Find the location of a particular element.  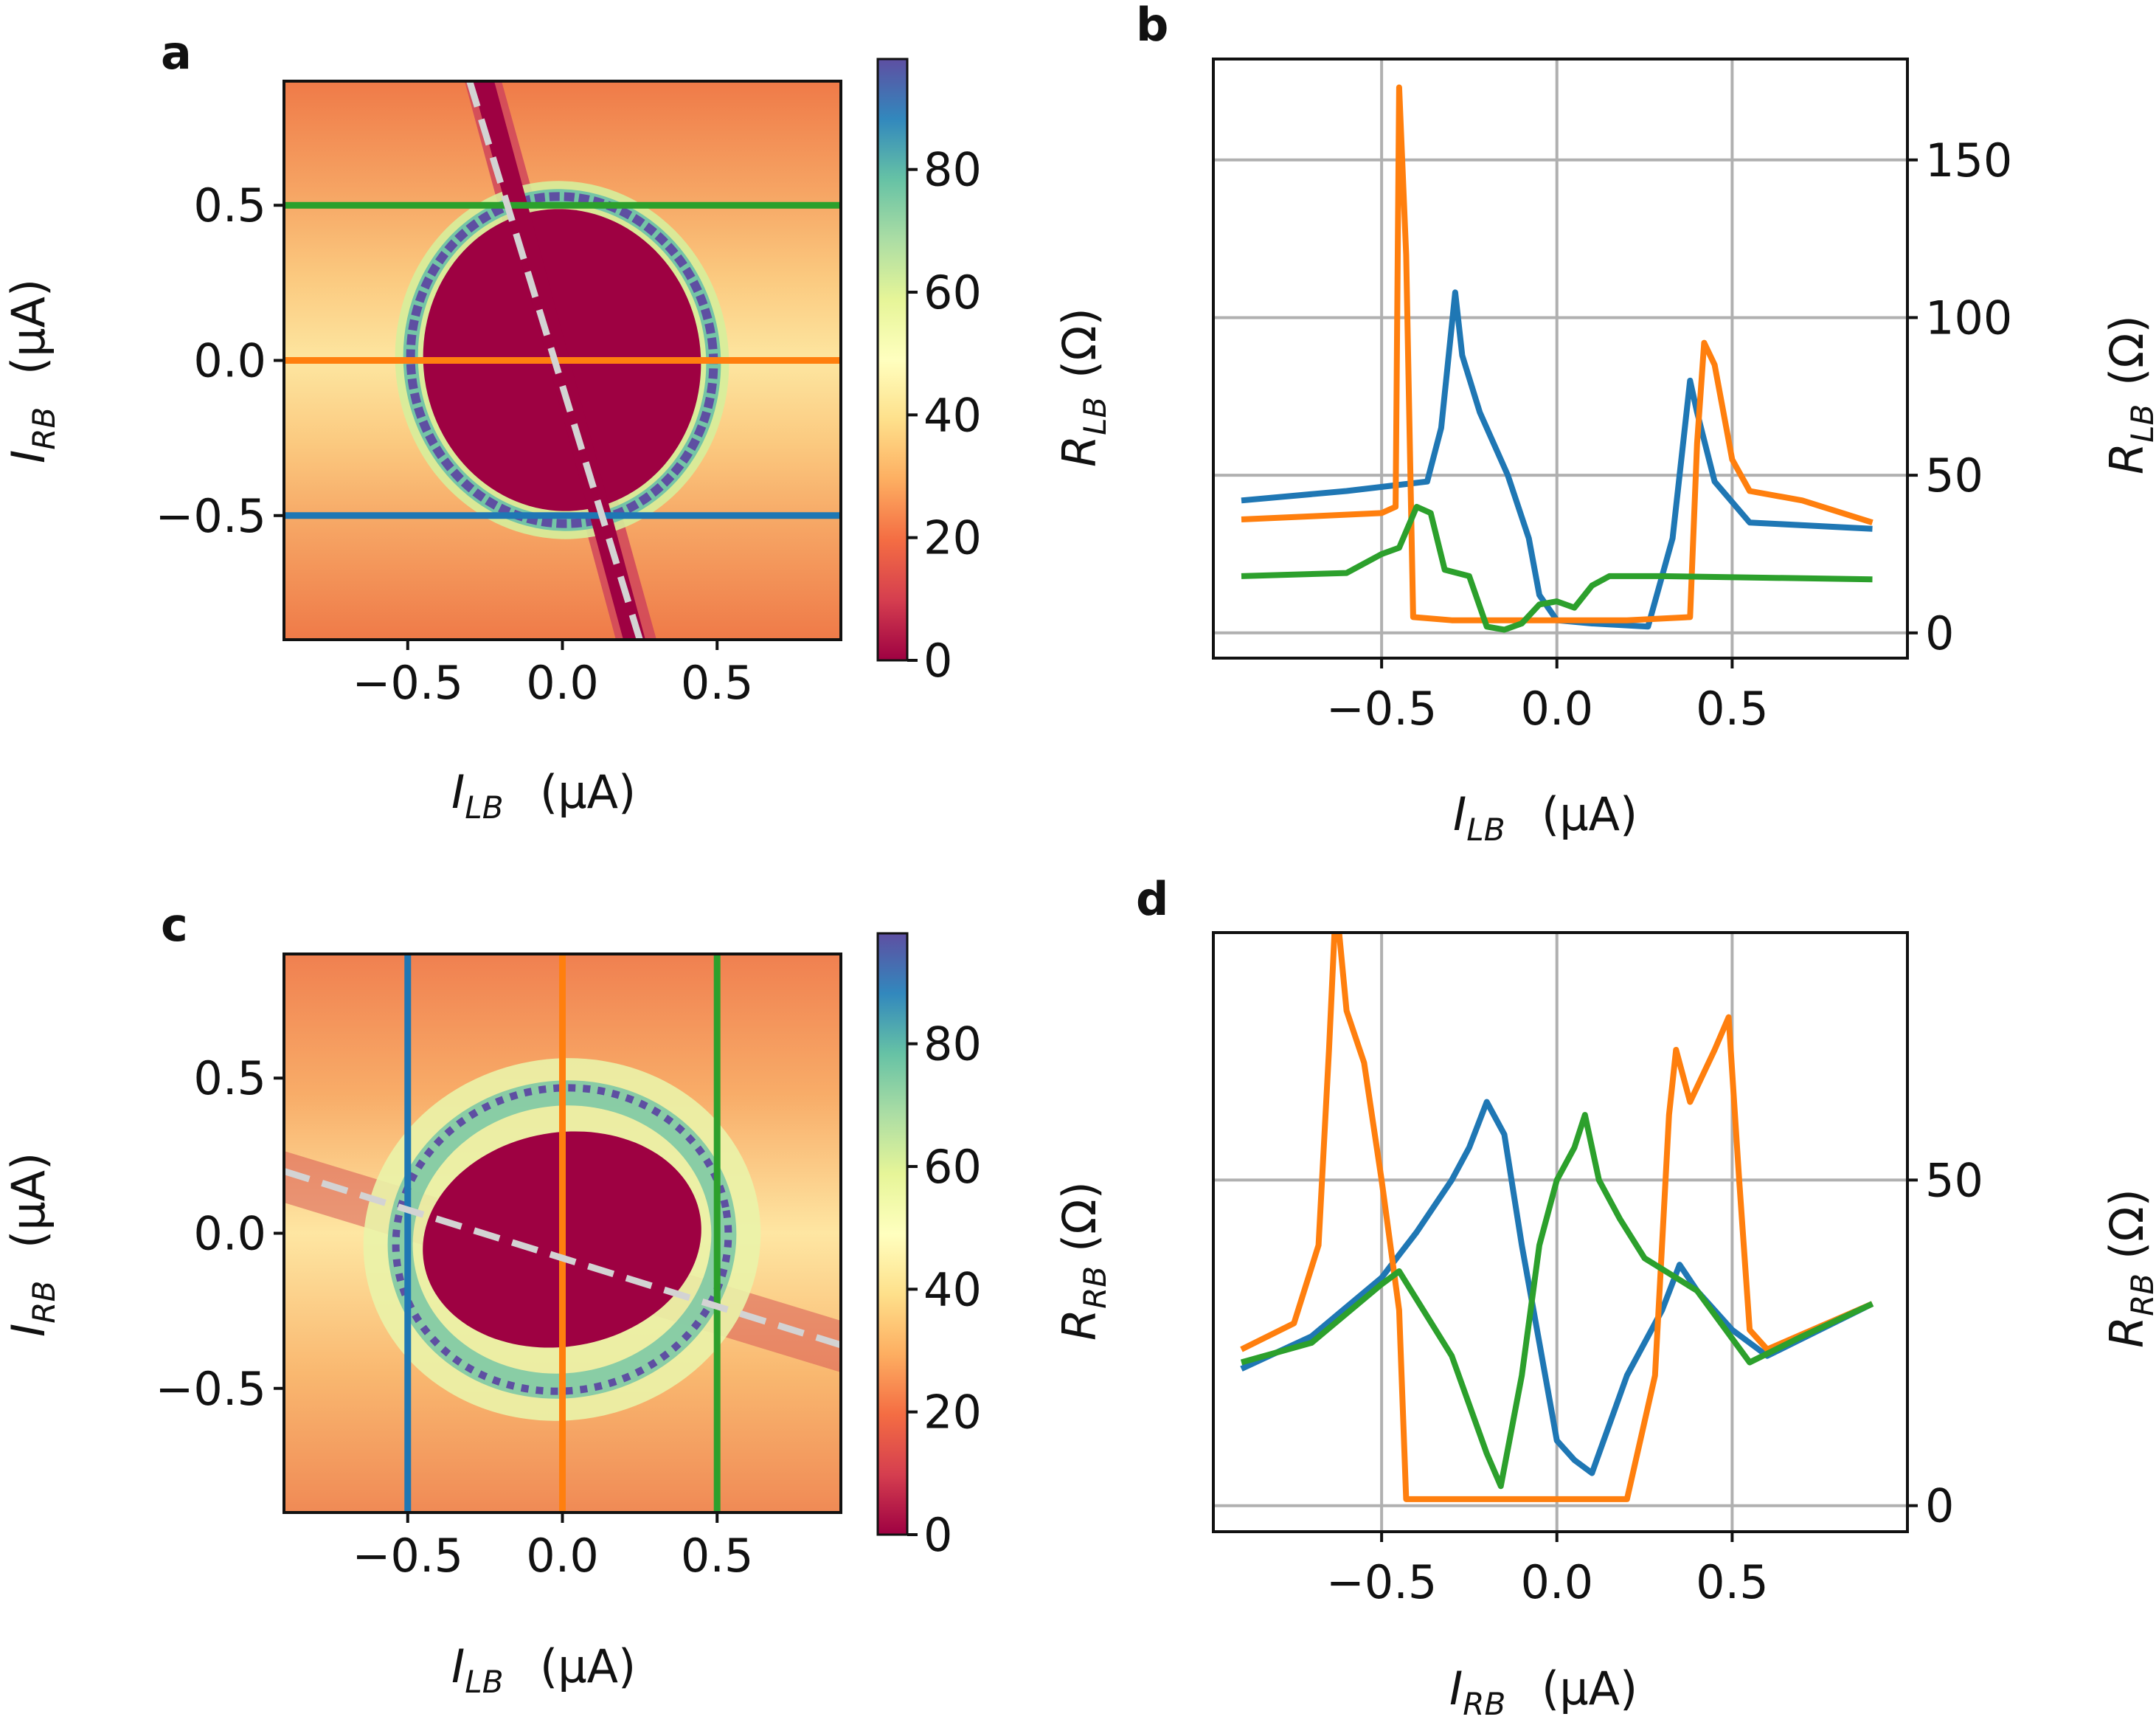

panel-label-c: c is located at coordinates (174, 925).